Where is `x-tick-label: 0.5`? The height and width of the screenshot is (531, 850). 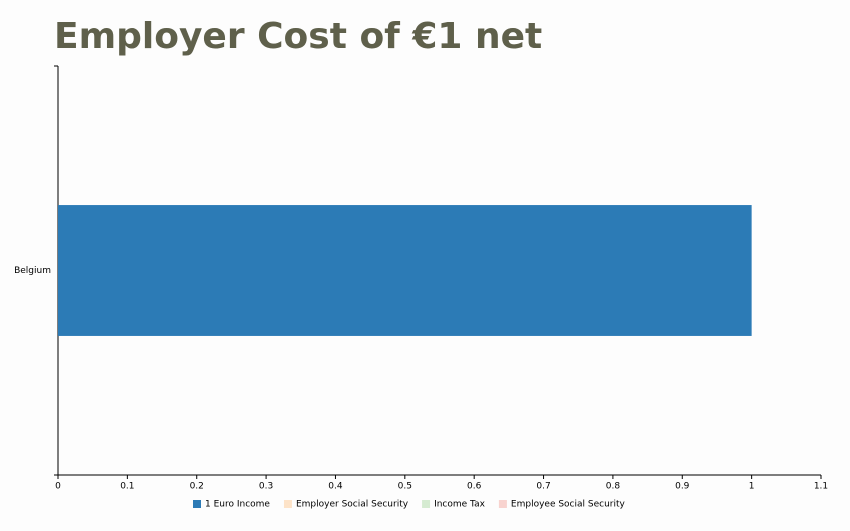 x-tick-label: 0.5 is located at coordinates (405, 487).